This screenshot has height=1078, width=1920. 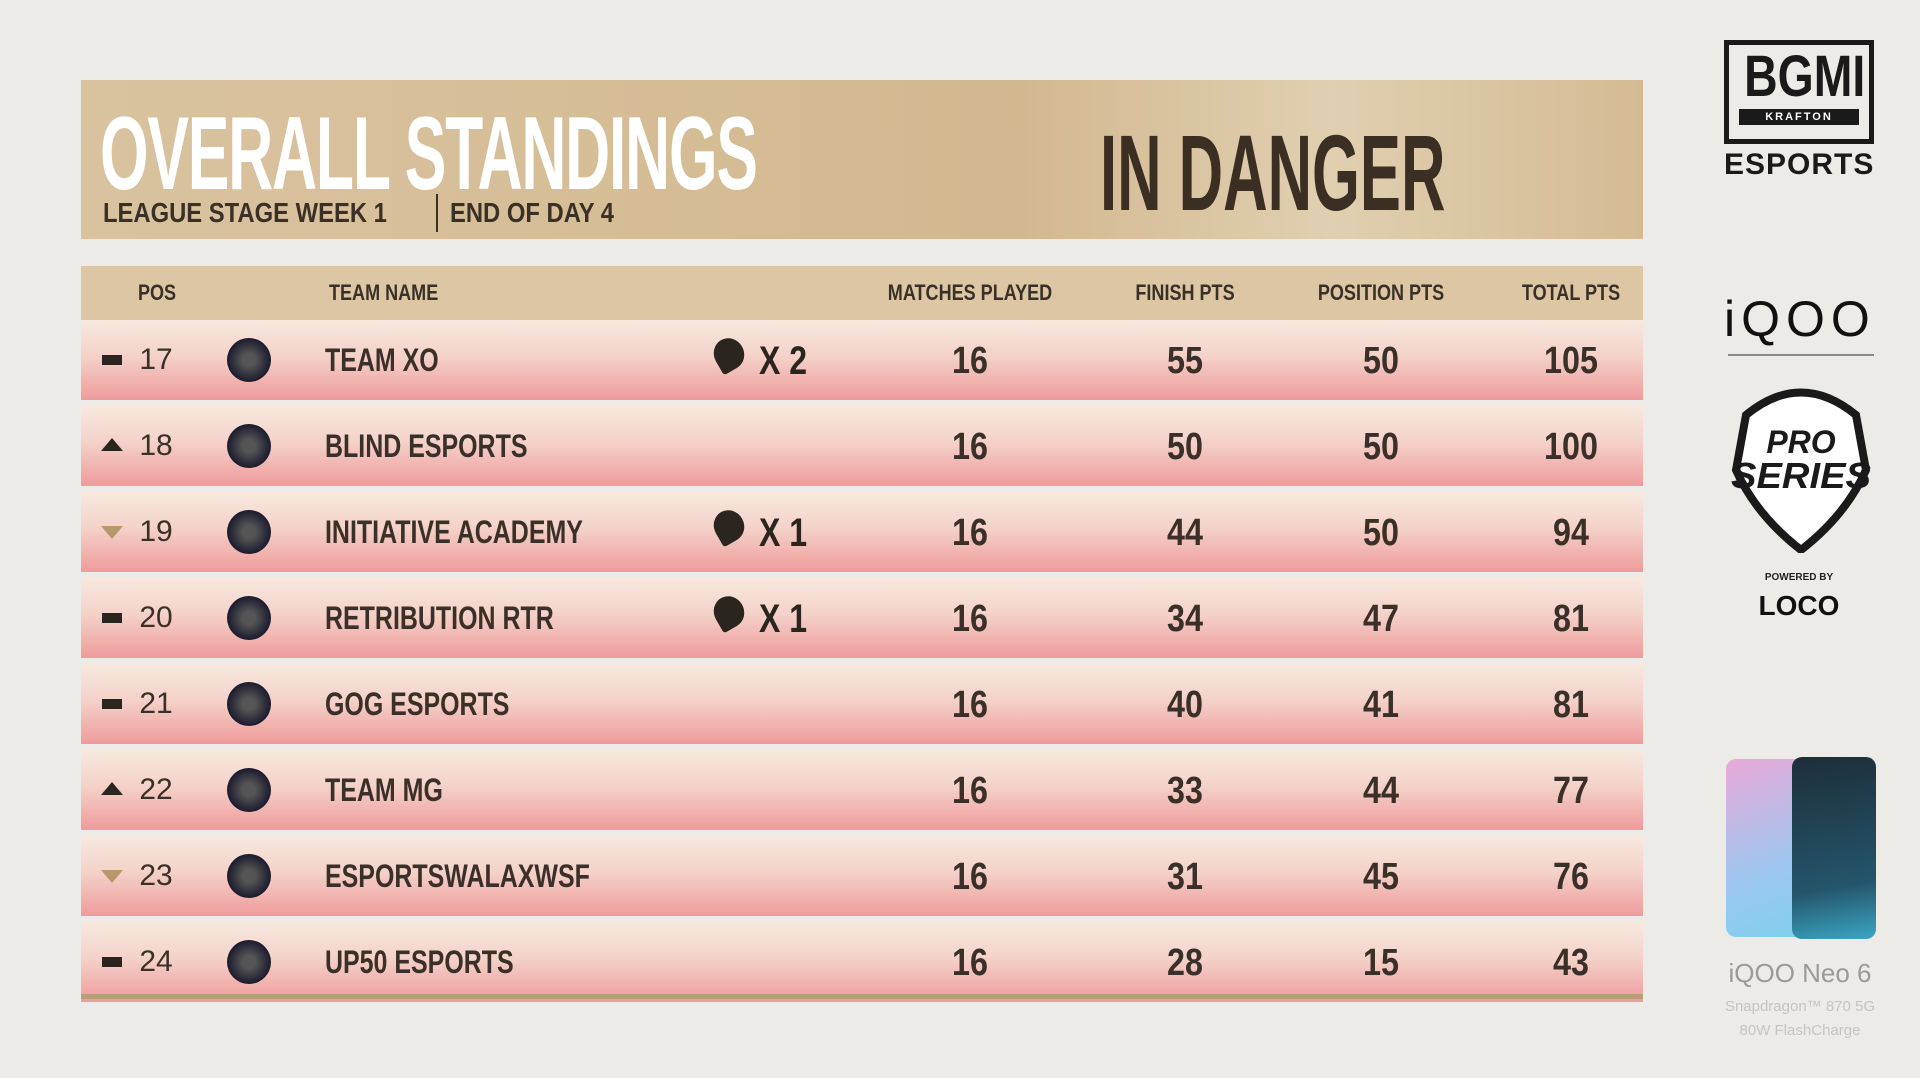 I want to click on position: 23, so click(x=156, y=875).